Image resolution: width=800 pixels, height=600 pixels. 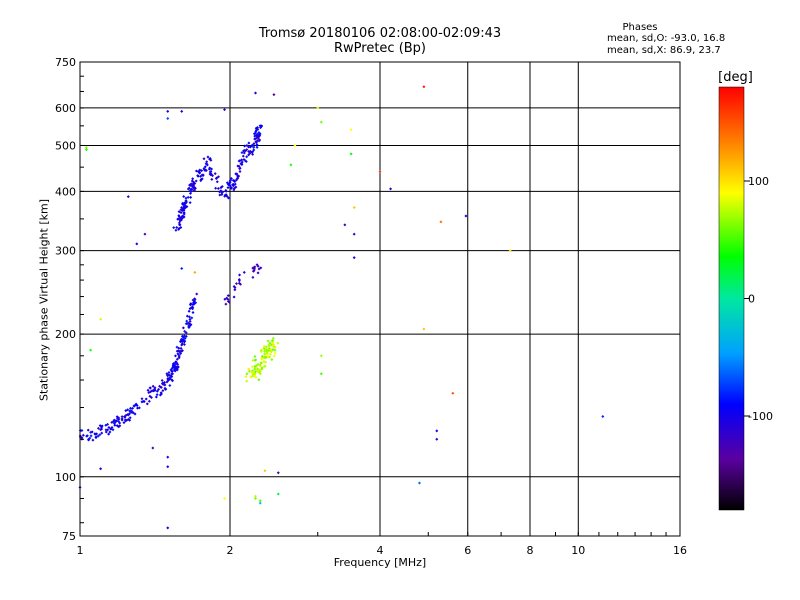 I want to click on chart-subtitle: RwPretec (Bp), so click(x=380, y=48).